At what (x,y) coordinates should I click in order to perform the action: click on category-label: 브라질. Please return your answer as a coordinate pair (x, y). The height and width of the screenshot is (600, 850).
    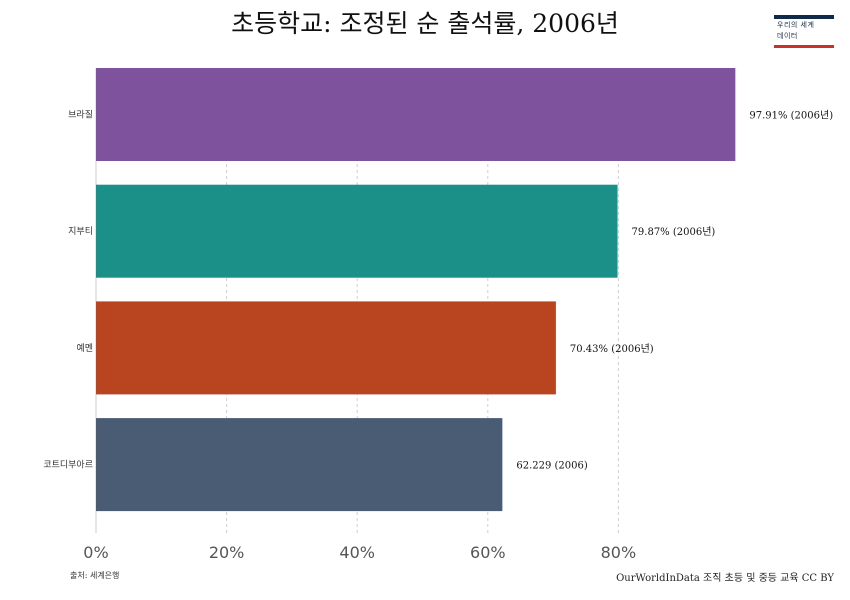
    Looking at the image, I should click on (80, 115).